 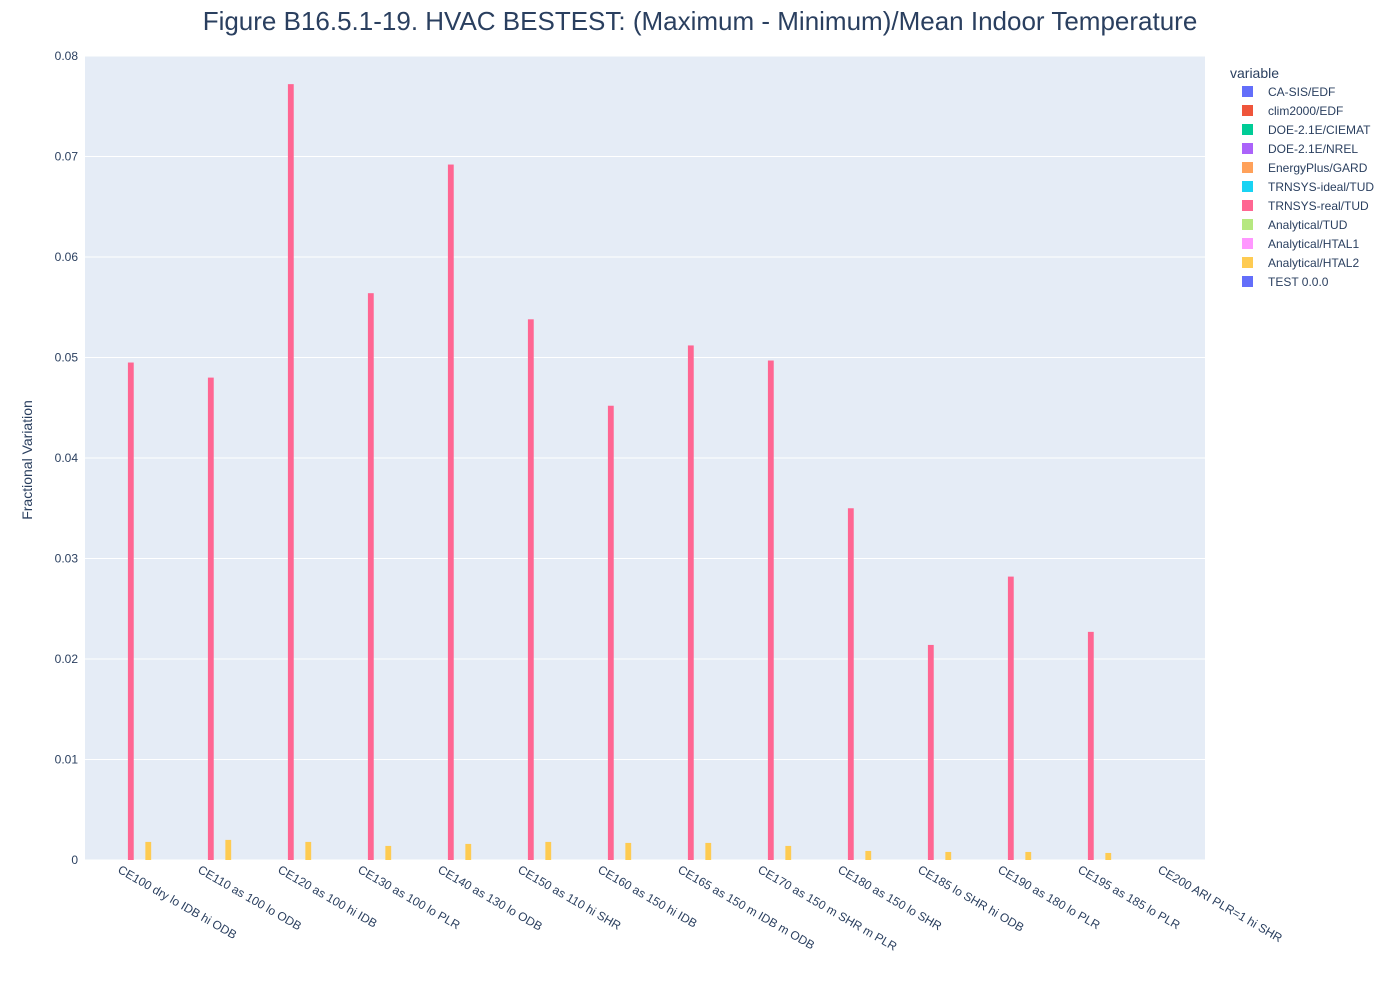 I want to click on legend-item: Analytical/HTAL2, so click(x=1313, y=263).